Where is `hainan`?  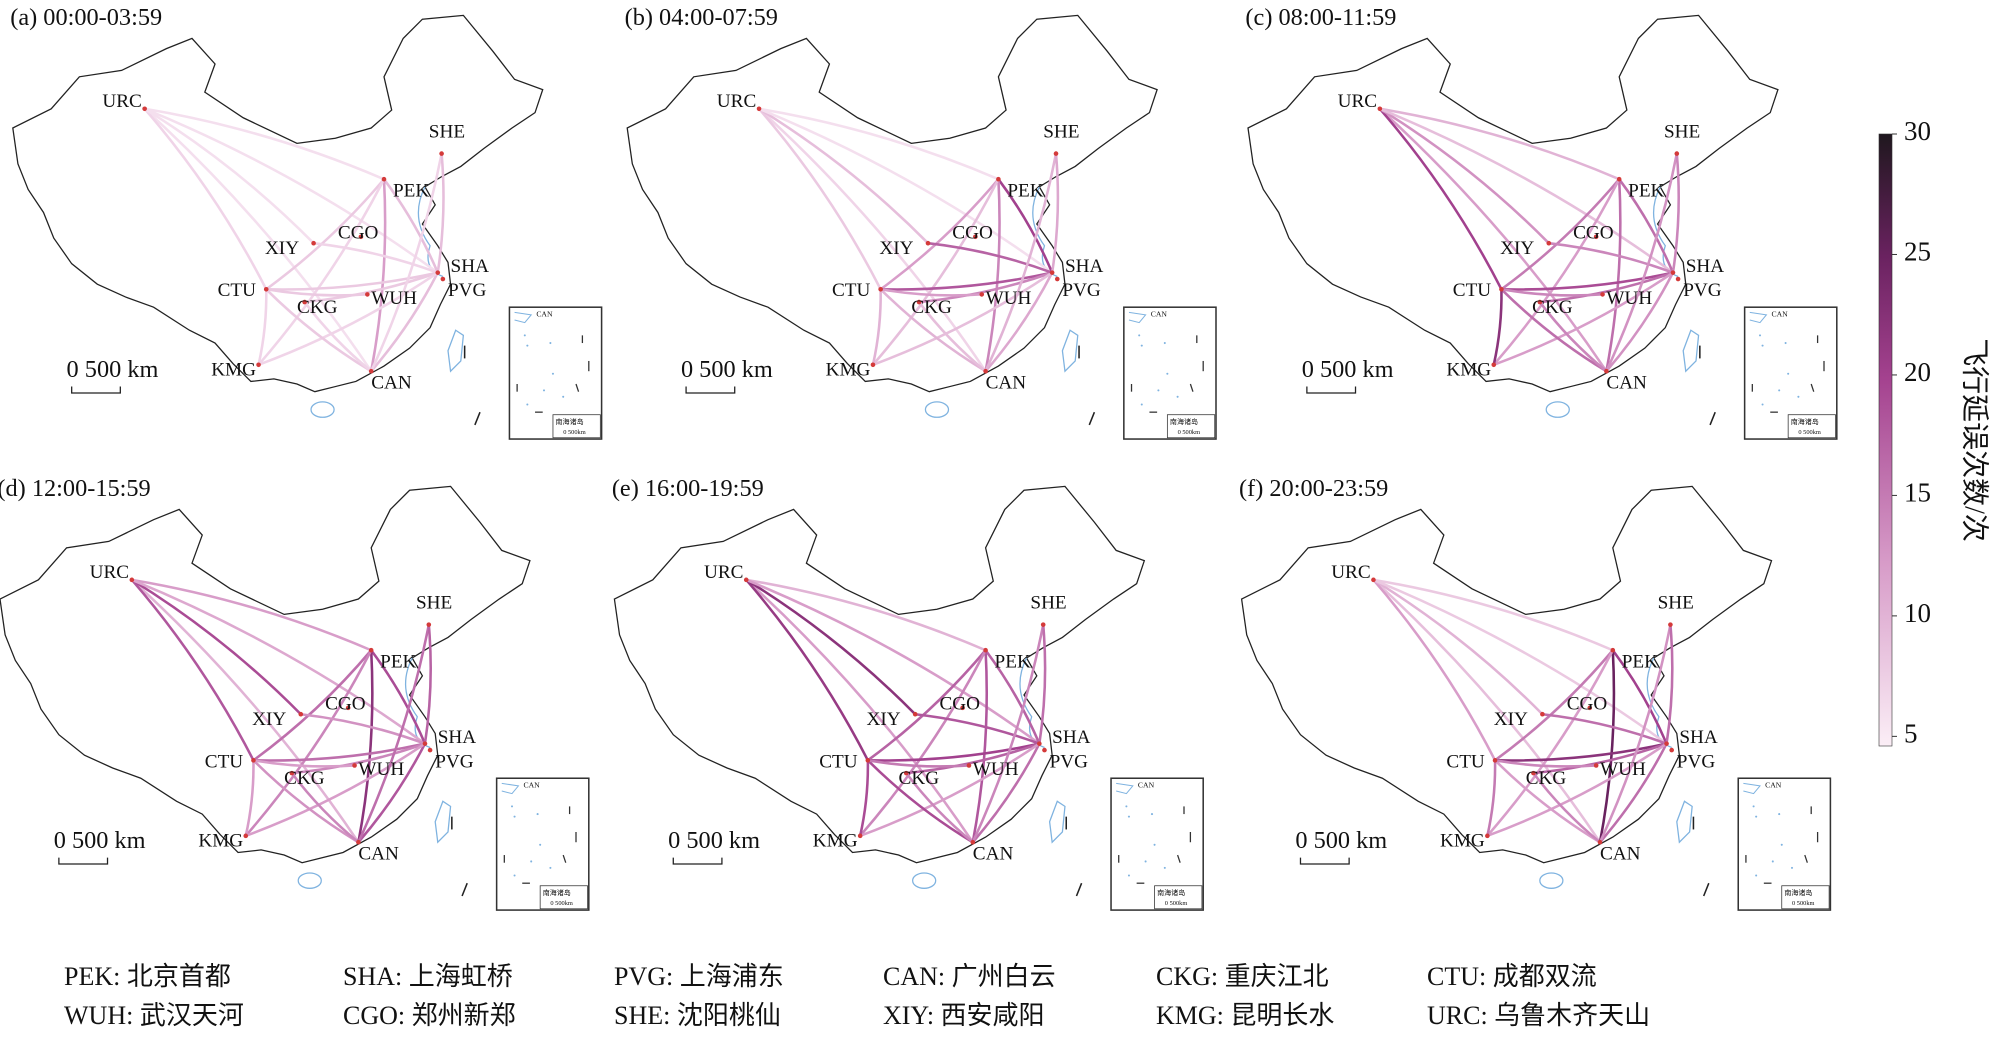 hainan is located at coordinates (924, 880).